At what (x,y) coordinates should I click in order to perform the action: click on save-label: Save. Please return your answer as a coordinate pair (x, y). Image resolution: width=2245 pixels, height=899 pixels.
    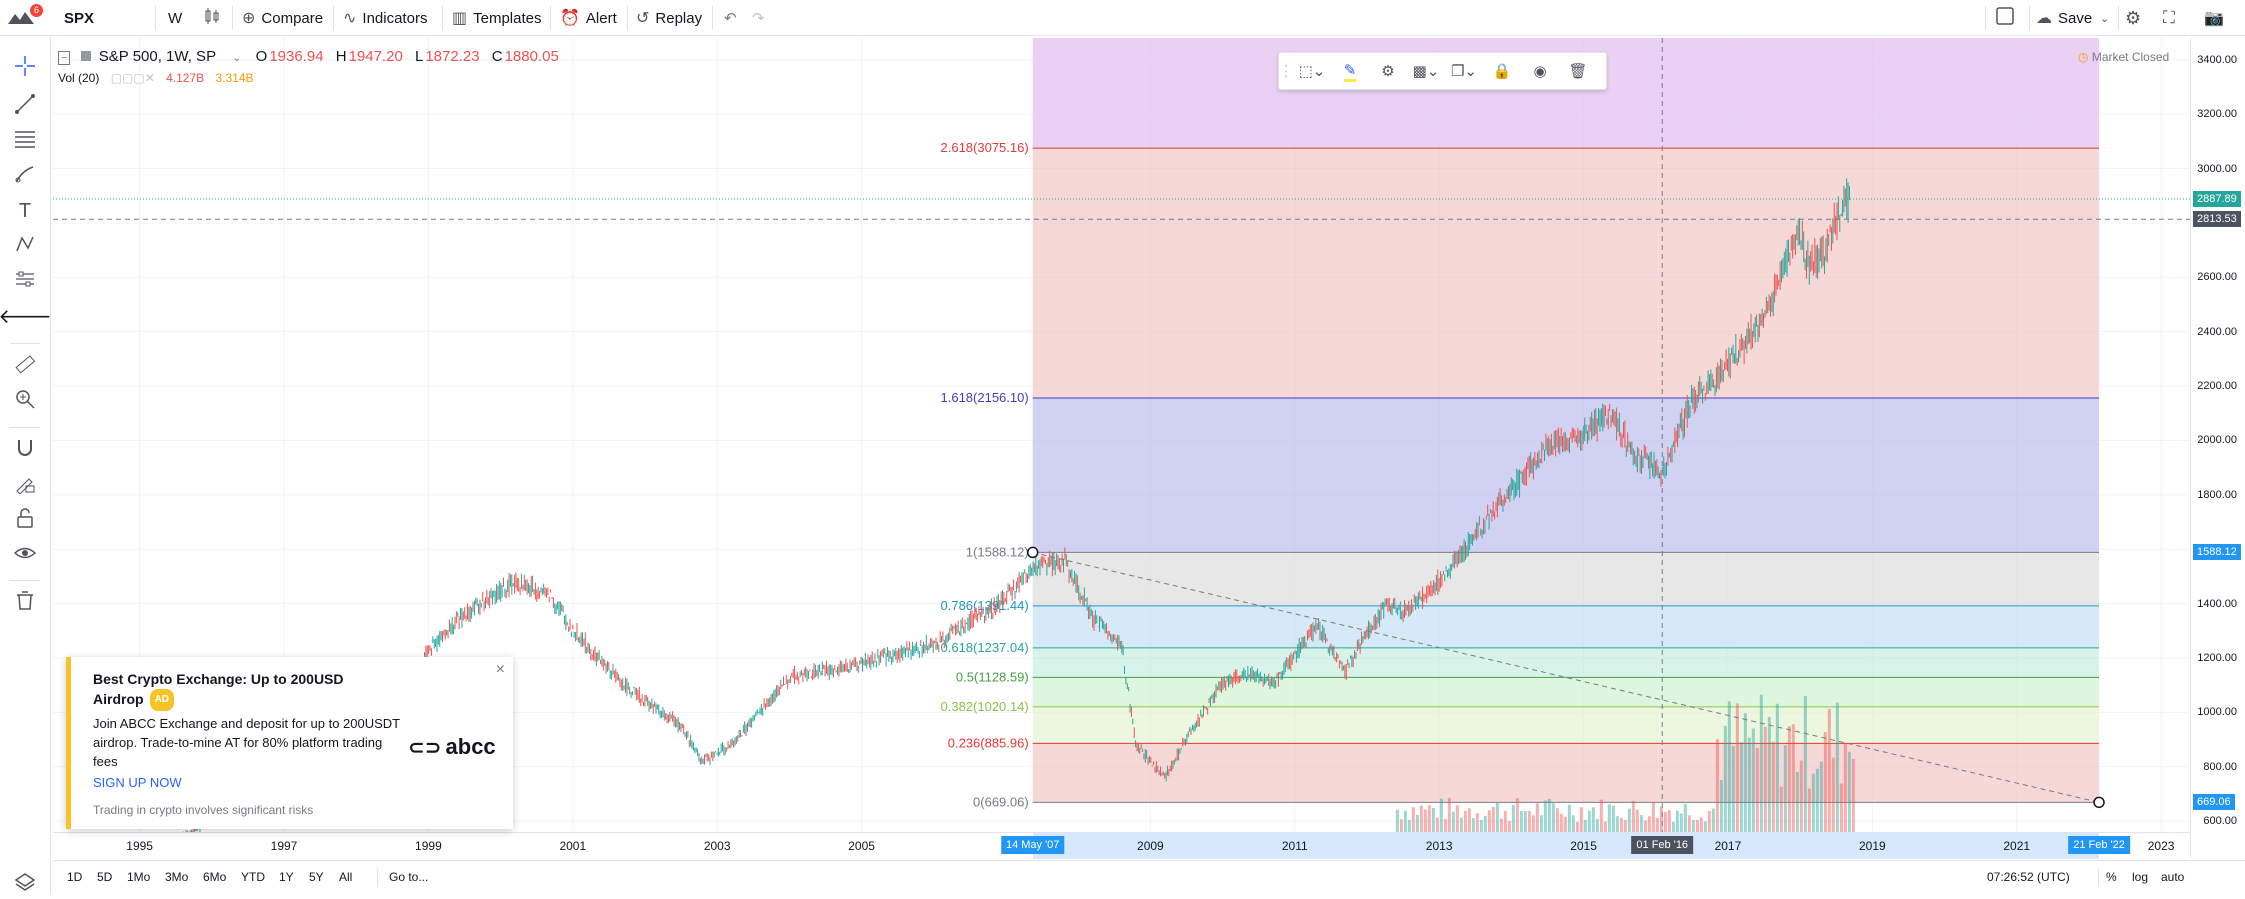
    Looking at the image, I should click on (2075, 18).